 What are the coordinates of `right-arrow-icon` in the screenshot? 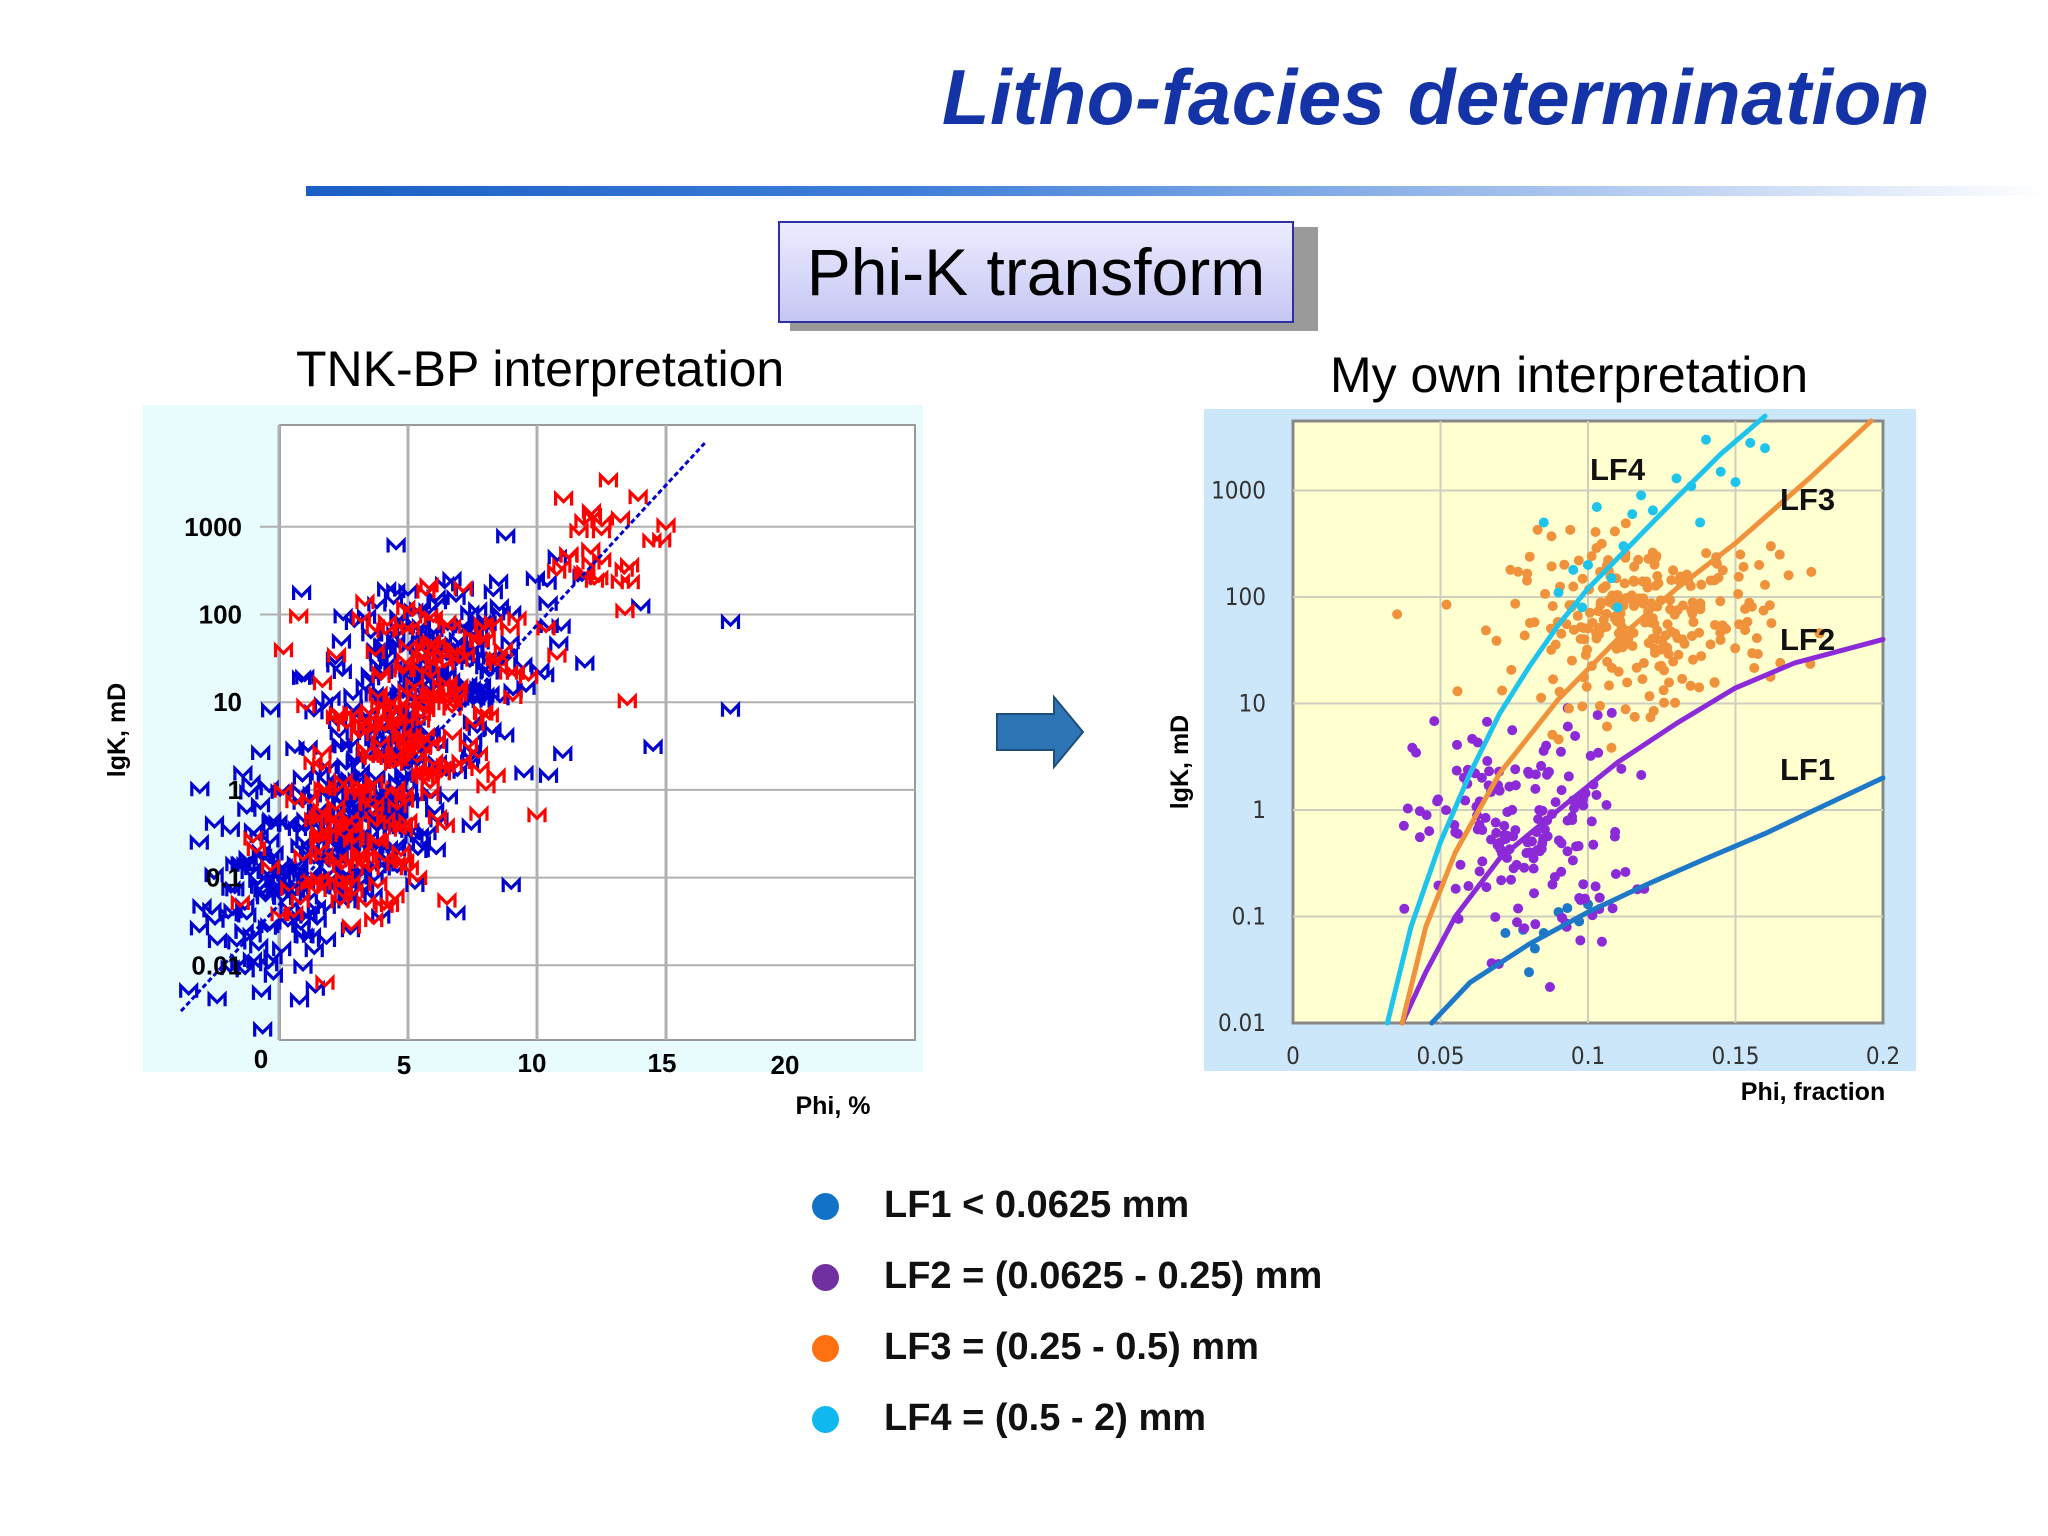 It's located at (1040, 732).